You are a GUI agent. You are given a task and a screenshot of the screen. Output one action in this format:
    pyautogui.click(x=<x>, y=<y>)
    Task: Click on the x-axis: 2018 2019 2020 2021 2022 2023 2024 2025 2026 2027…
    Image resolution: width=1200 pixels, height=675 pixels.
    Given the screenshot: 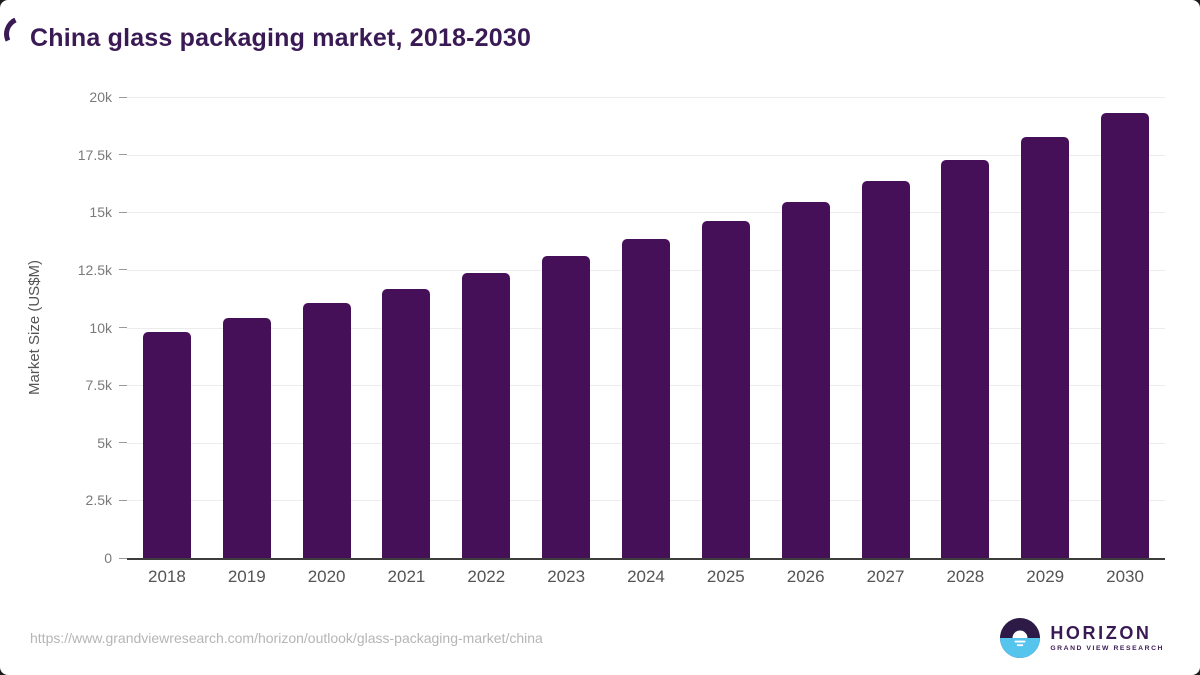 What is the action you would take?
    pyautogui.click(x=646, y=577)
    